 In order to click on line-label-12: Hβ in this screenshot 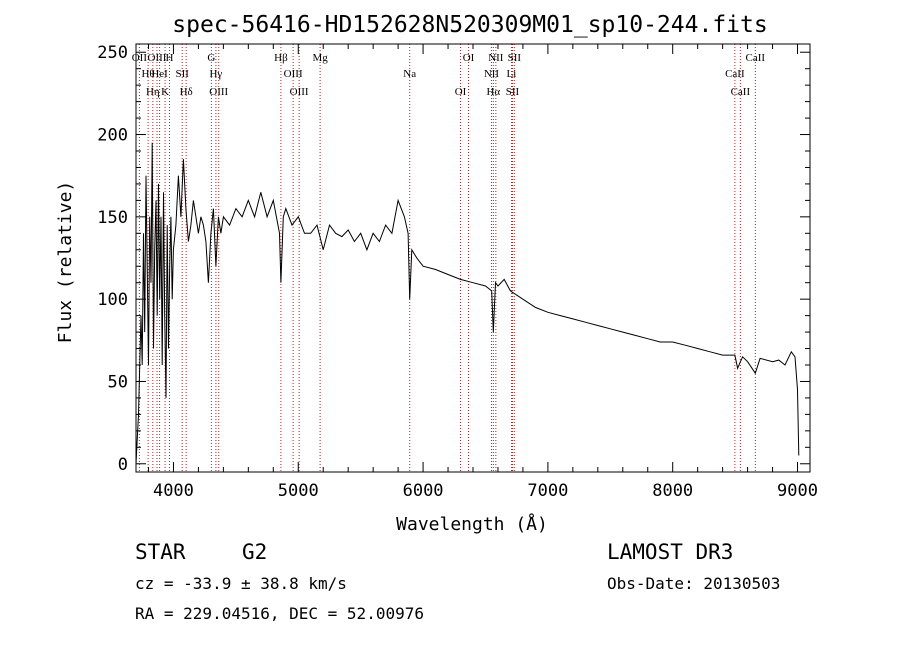, I will do `click(281, 58)`.